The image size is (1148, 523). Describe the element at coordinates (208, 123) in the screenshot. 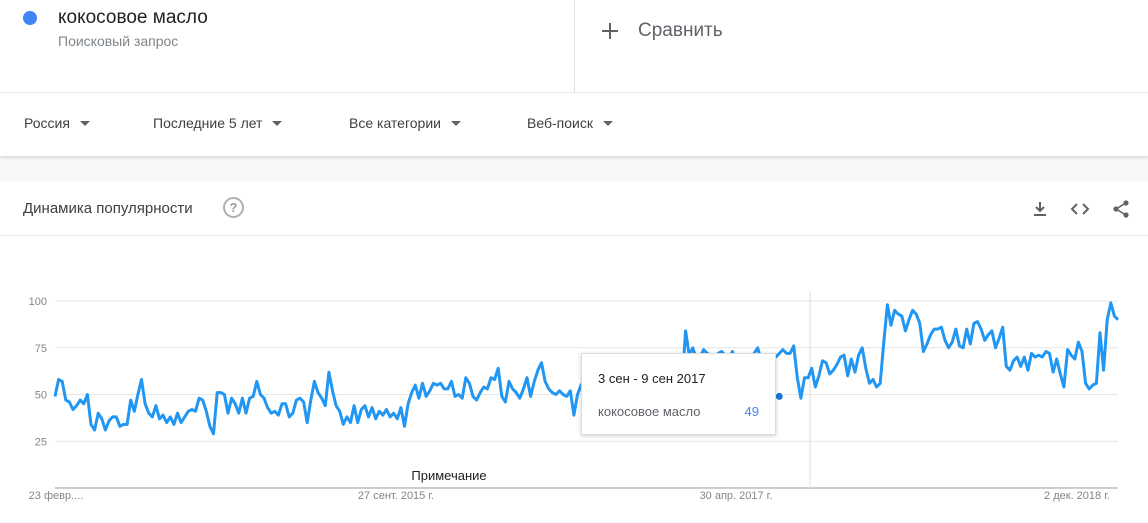

I see `period-dropdown-label: Последние 5 лет` at that location.